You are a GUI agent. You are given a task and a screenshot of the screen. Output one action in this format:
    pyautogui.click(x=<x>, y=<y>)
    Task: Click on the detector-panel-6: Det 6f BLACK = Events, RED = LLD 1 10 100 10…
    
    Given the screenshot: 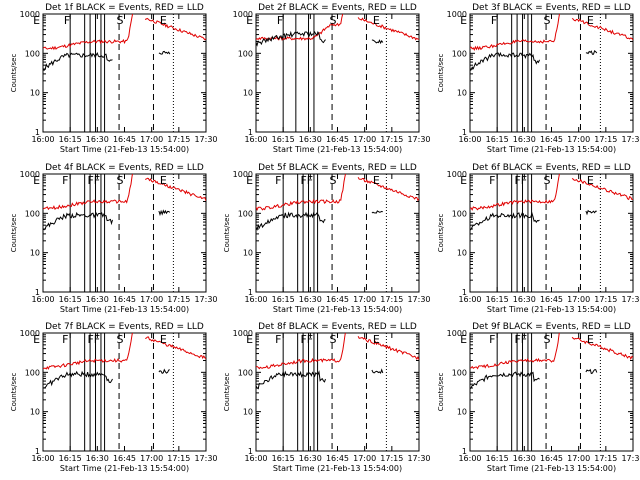 What is the action you would take?
    pyautogui.click(x=538, y=238)
    